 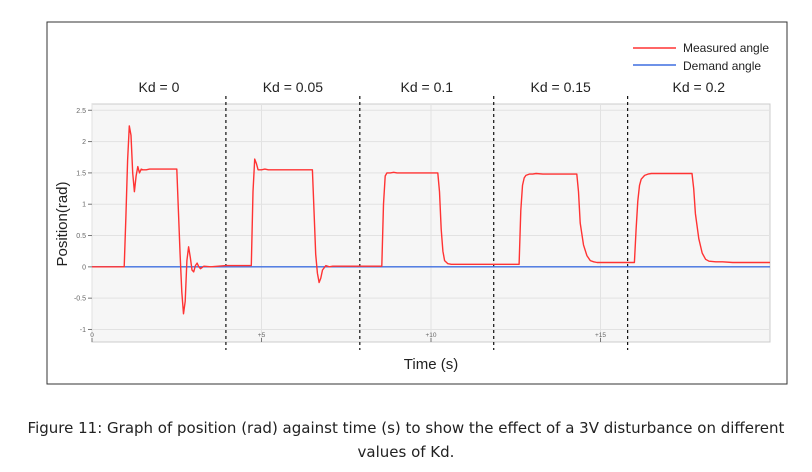 I want to click on legend-label-demand-angle: Demand angle, so click(x=722, y=66).